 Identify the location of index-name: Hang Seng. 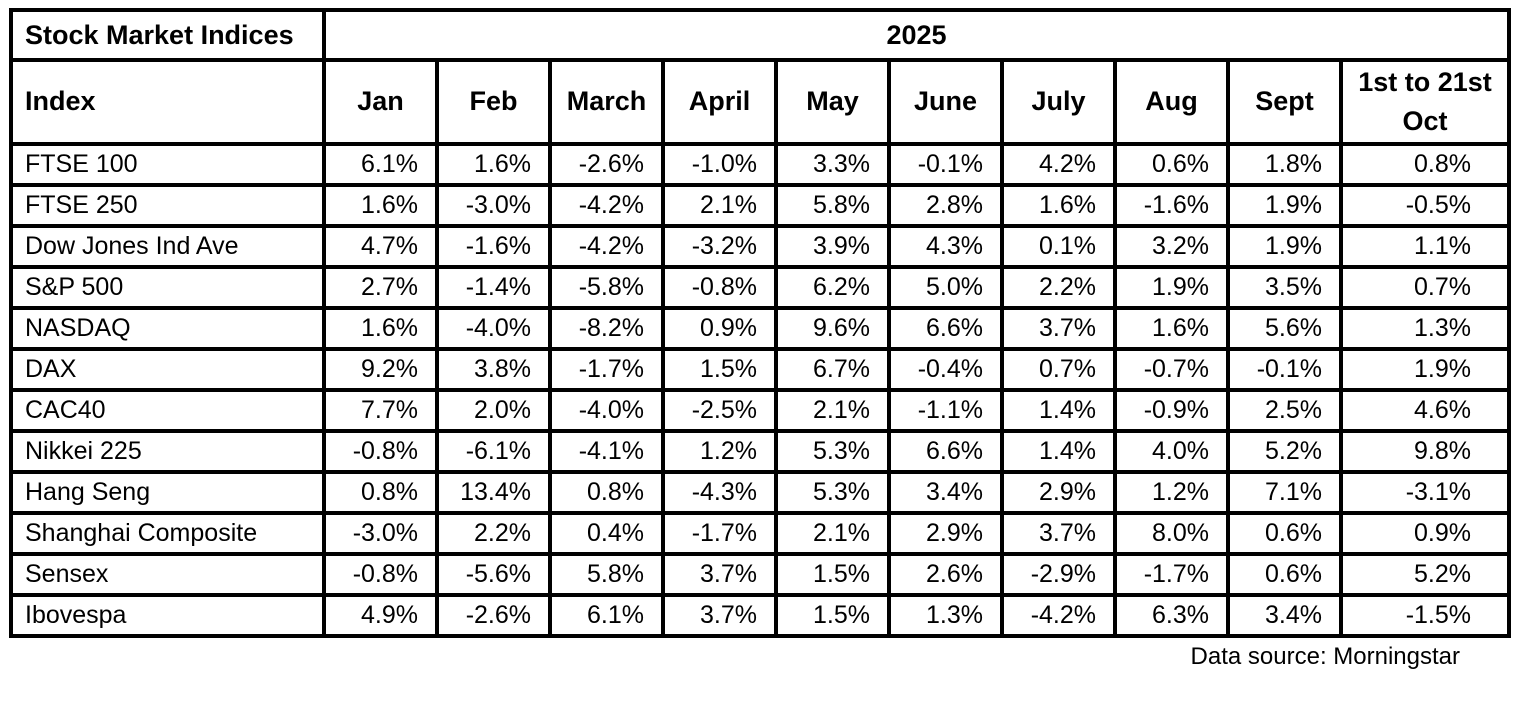
(167, 492).